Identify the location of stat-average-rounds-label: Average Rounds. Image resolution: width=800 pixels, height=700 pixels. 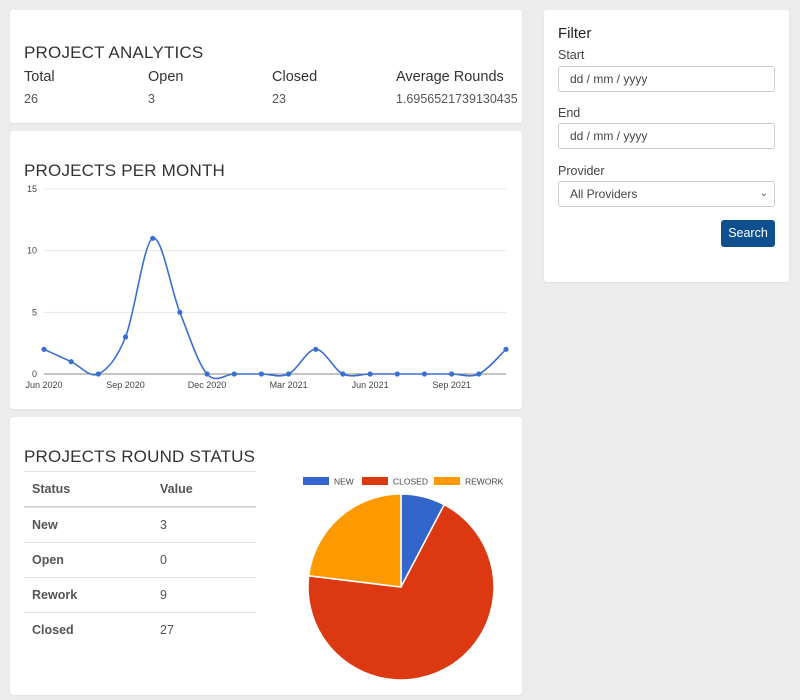
(450, 77).